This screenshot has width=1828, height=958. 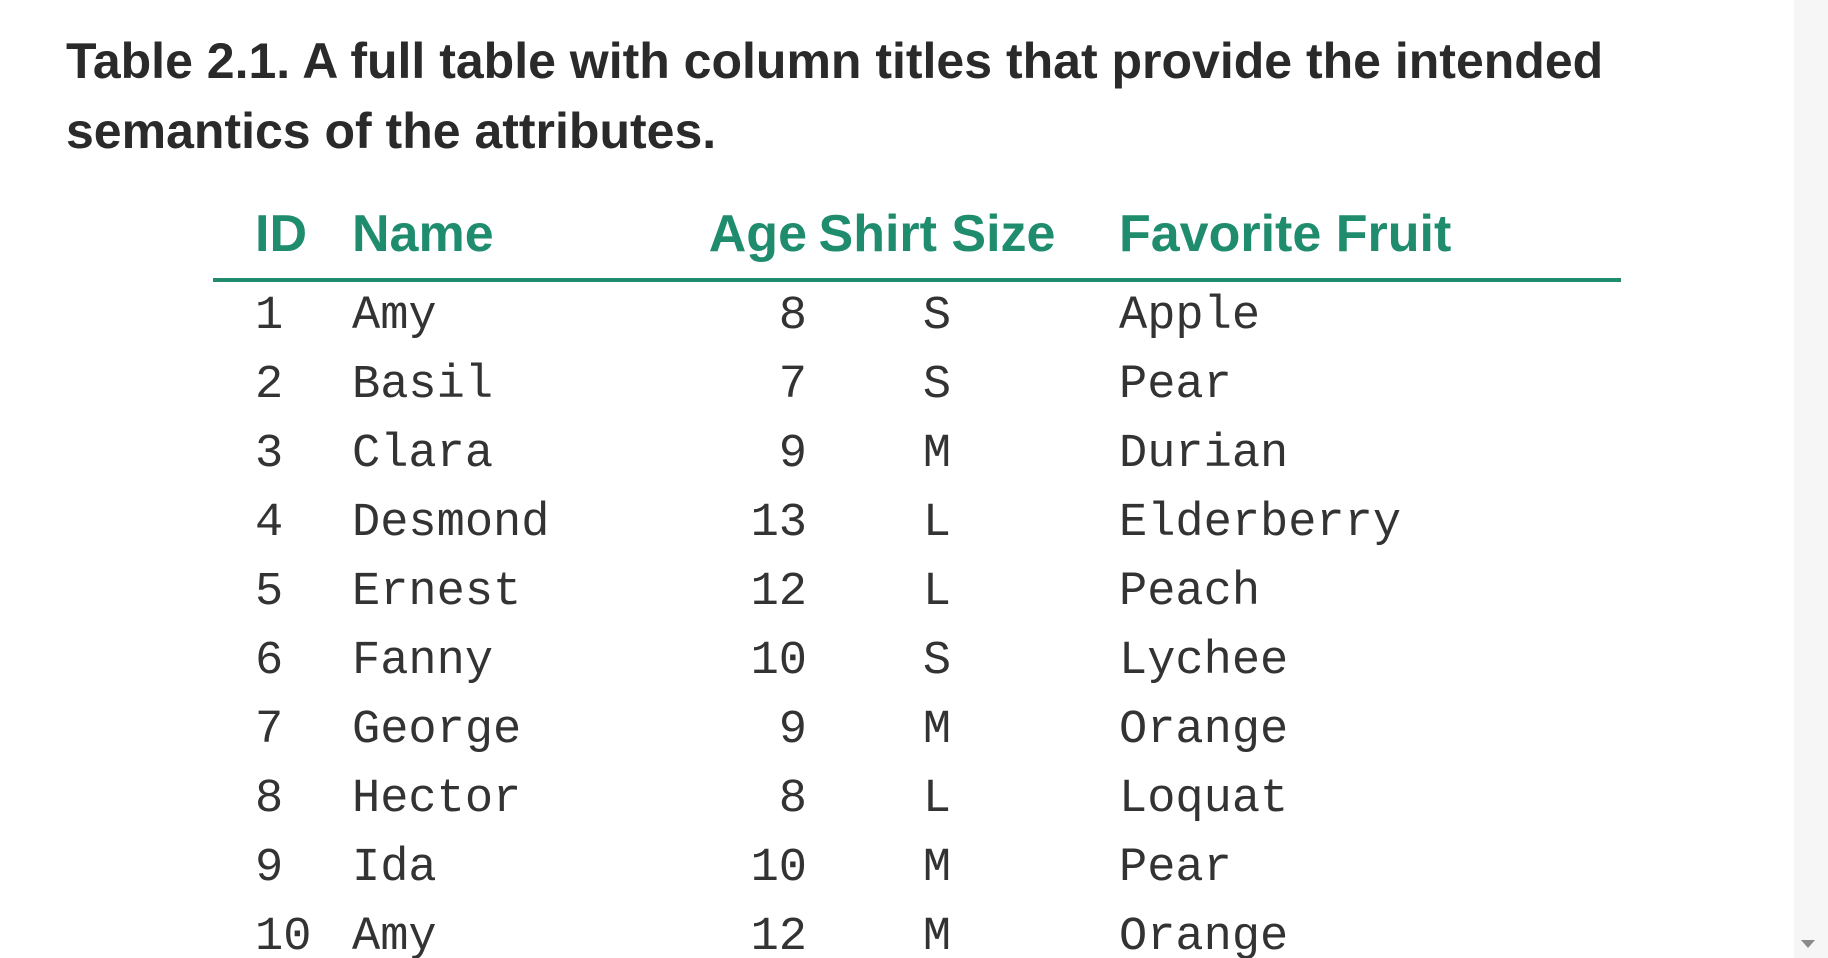 What do you see at coordinates (917, 315) in the screenshot?
I see `table-row: 1 Amy 8 S Apple` at bounding box center [917, 315].